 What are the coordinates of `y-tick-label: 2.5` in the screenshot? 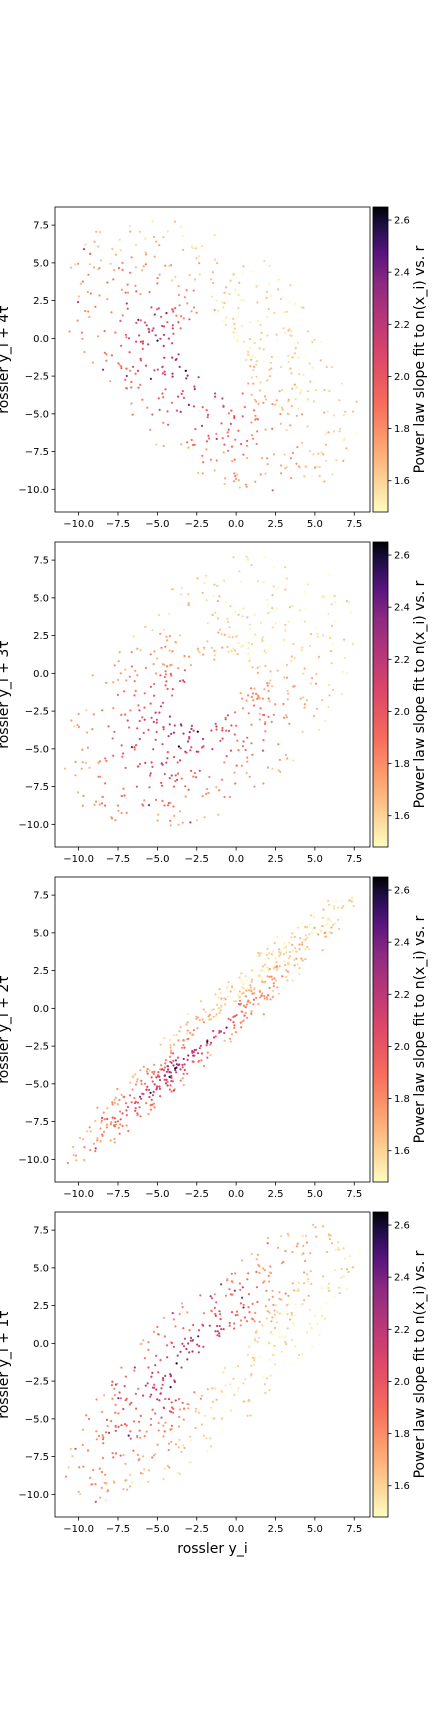 It's located at (41, 636).